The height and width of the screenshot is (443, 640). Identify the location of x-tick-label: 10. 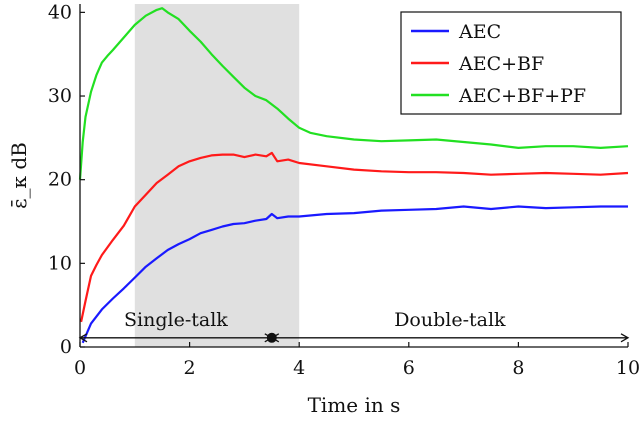
(628, 368).